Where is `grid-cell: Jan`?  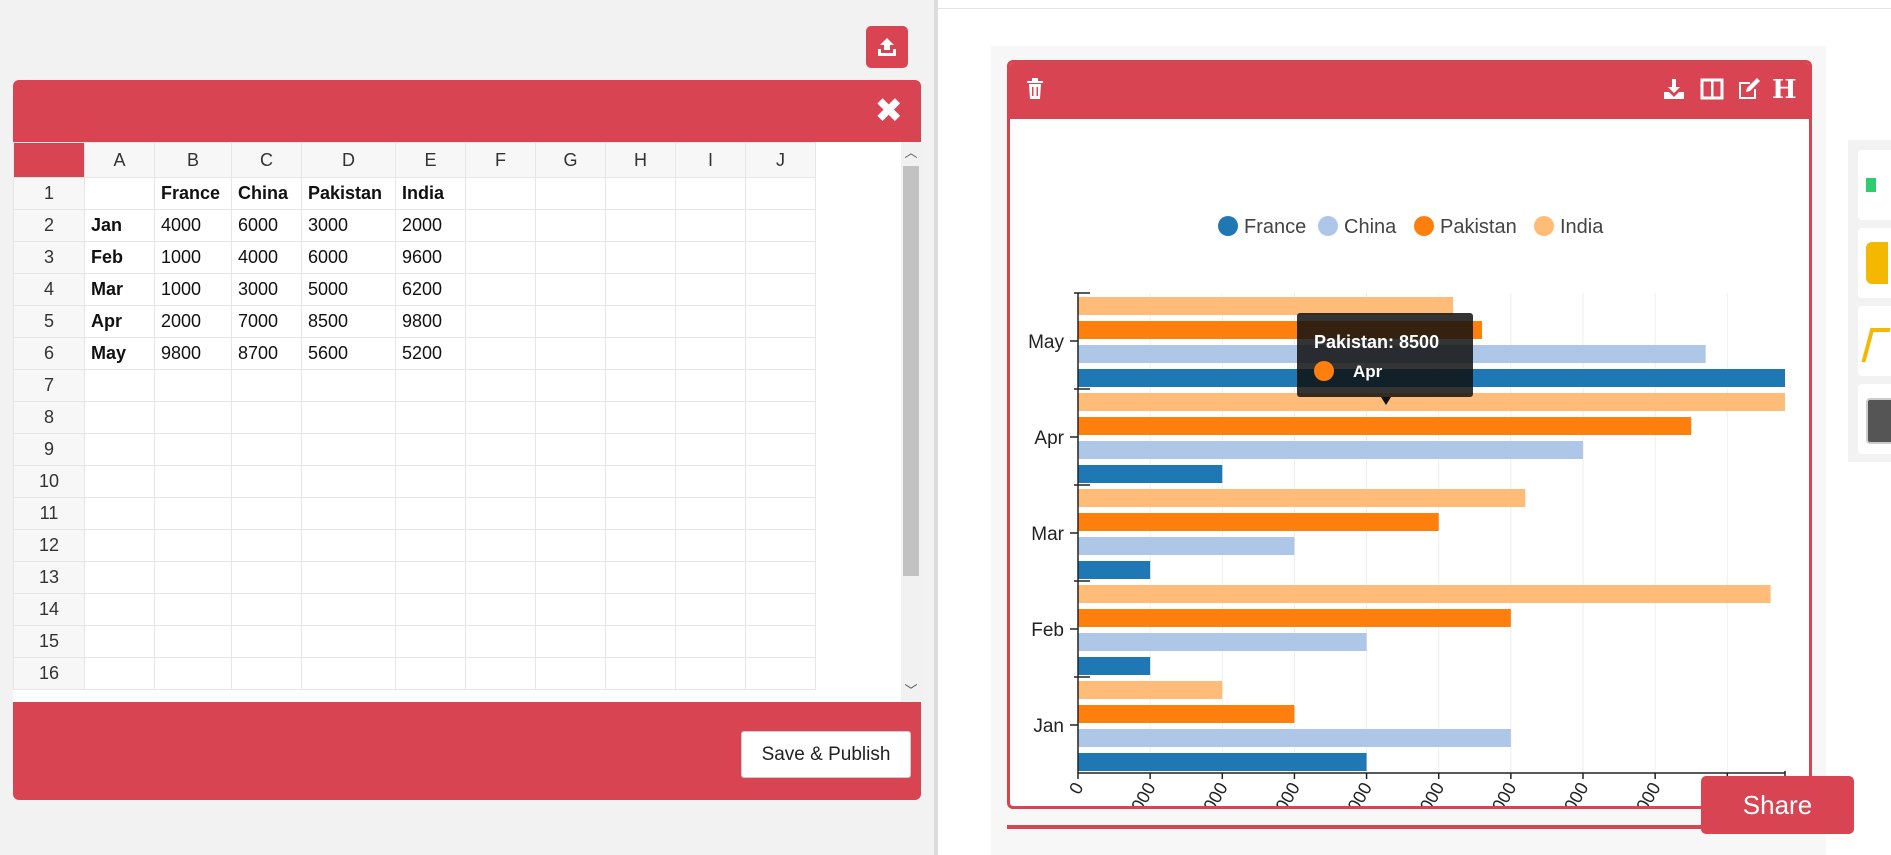
grid-cell: Jan is located at coordinates (119, 225).